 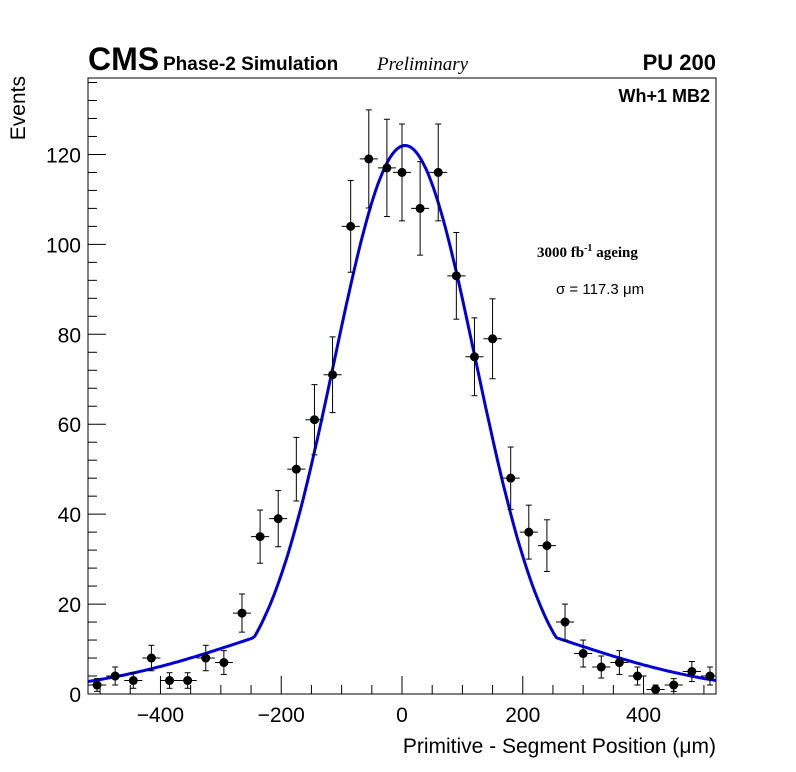 What do you see at coordinates (664, 96) in the screenshot?
I see `chamber-label: Wh+1 MB2` at bounding box center [664, 96].